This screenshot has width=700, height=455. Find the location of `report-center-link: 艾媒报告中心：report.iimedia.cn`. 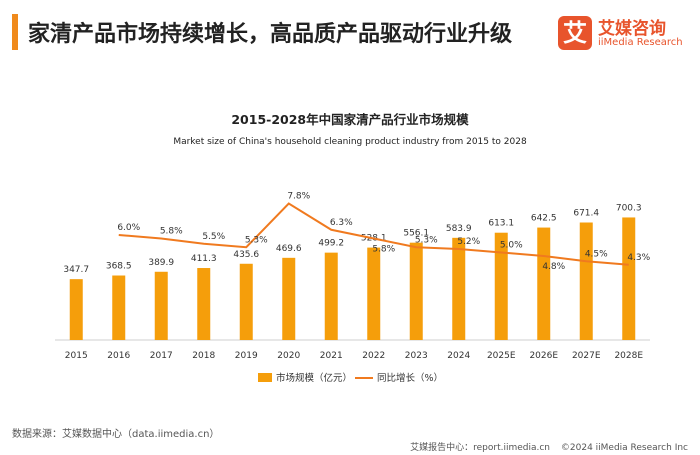

report-center-link: 艾媒报告中心：report.iimedia.cn is located at coordinates (480, 448).